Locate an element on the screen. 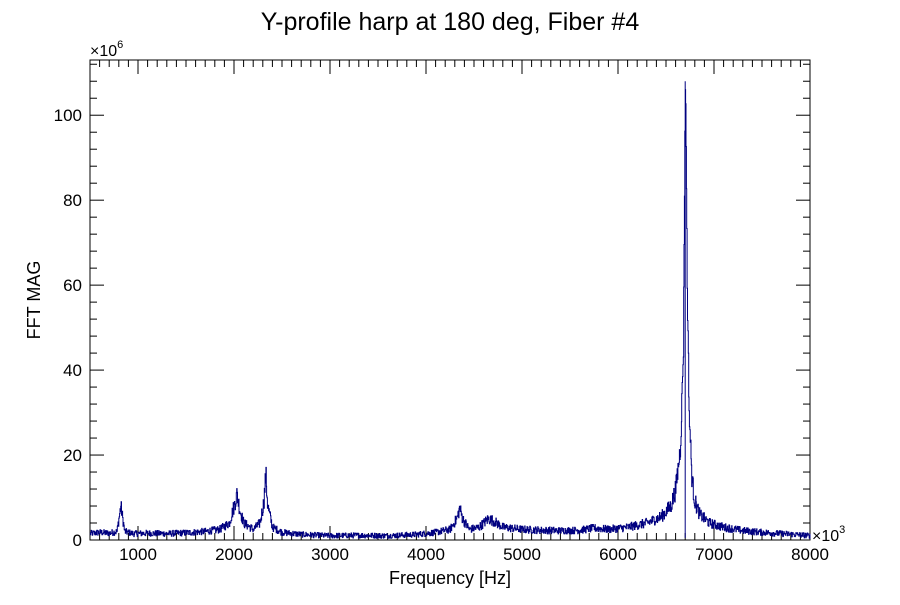 This screenshot has height=605, width=900. x-axis-multiplier: ×10³ is located at coordinates (828, 534).